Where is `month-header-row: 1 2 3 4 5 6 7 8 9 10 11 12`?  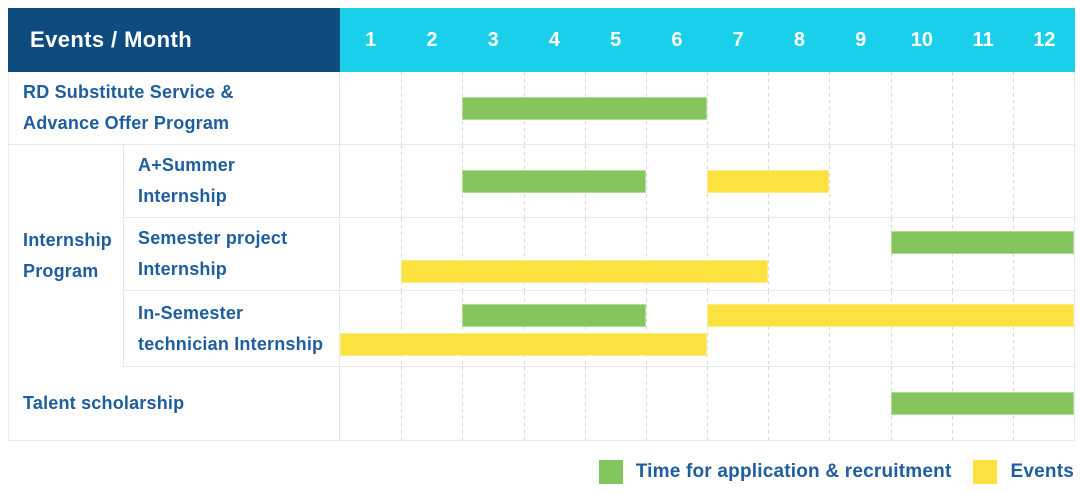 month-header-row: 1 2 3 4 5 6 7 8 9 10 11 12 is located at coordinates (707, 40).